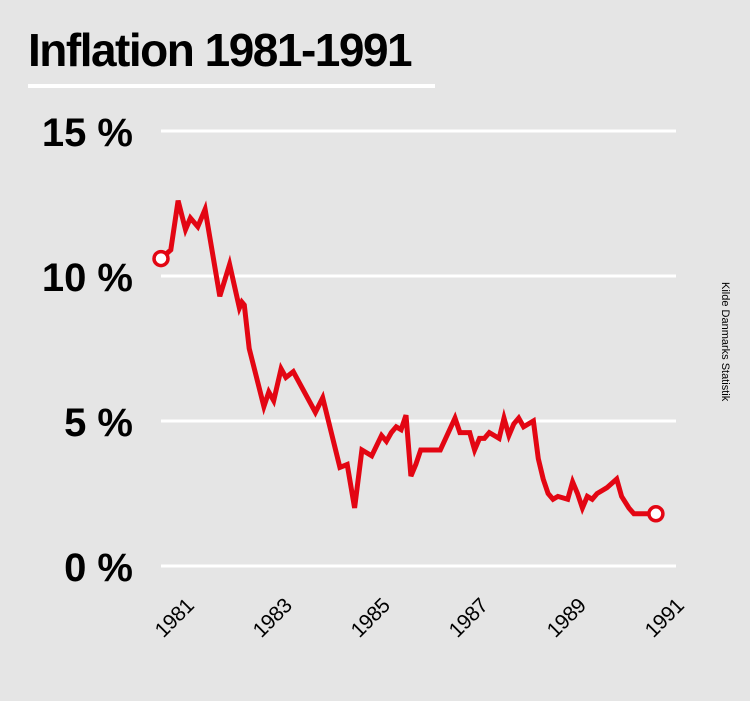  What do you see at coordinates (87, 133) in the screenshot?
I see `y-tick-label: 15 %` at bounding box center [87, 133].